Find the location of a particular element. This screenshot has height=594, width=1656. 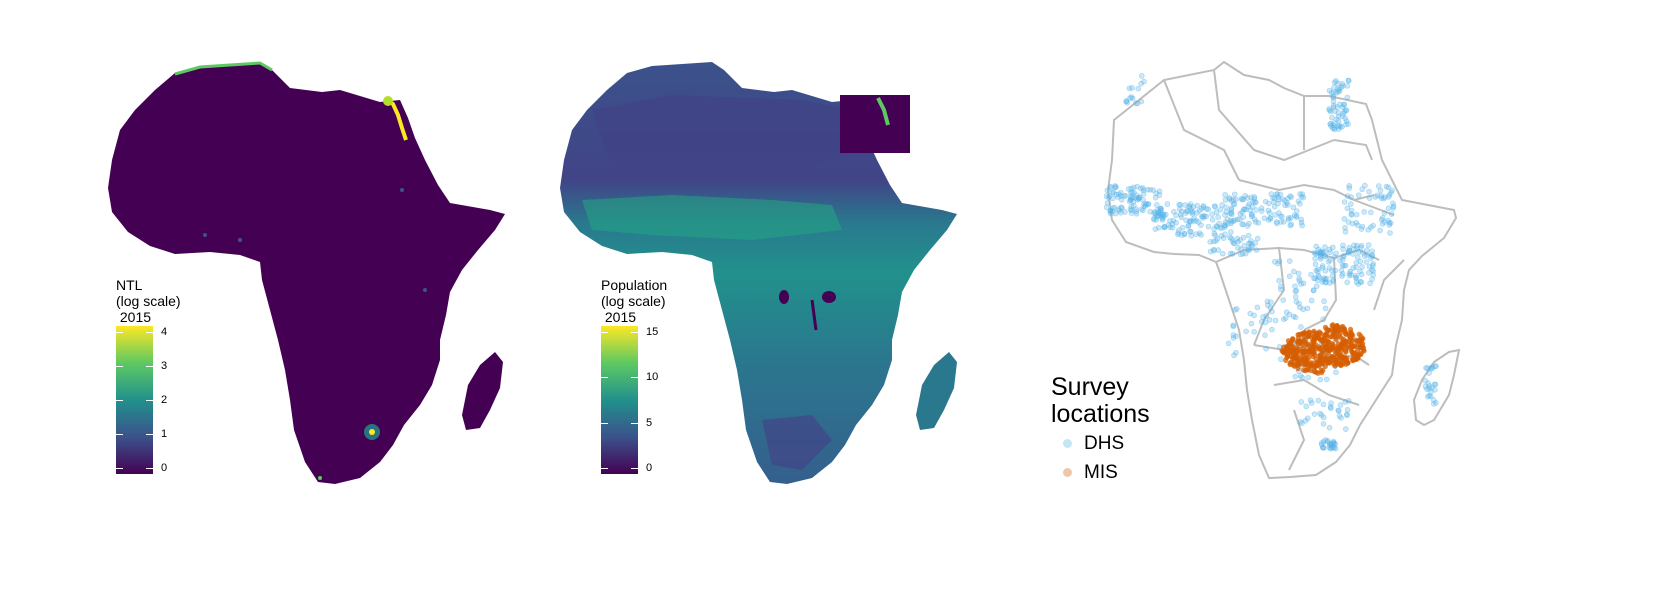

colorbar-tick-label: 0 is located at coordinates (164, 468).